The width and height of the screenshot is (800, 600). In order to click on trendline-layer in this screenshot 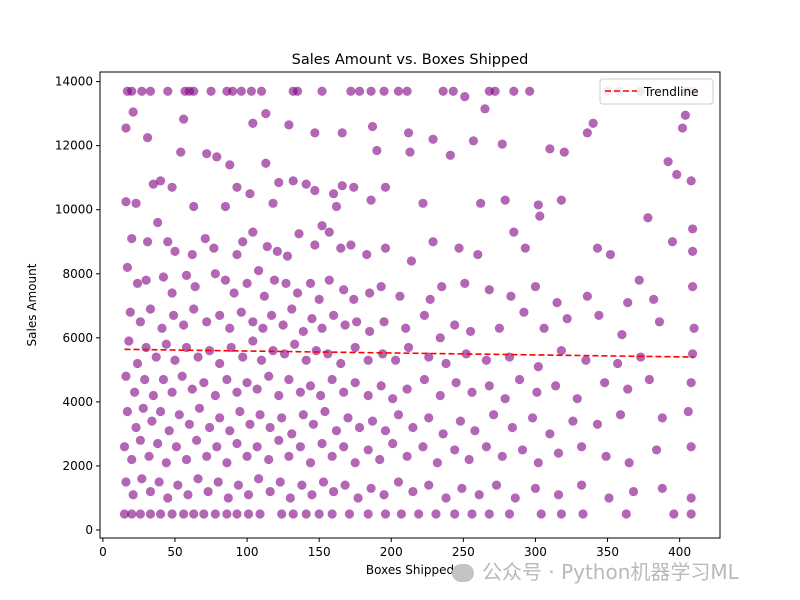, I will do `click(409, 353)`.